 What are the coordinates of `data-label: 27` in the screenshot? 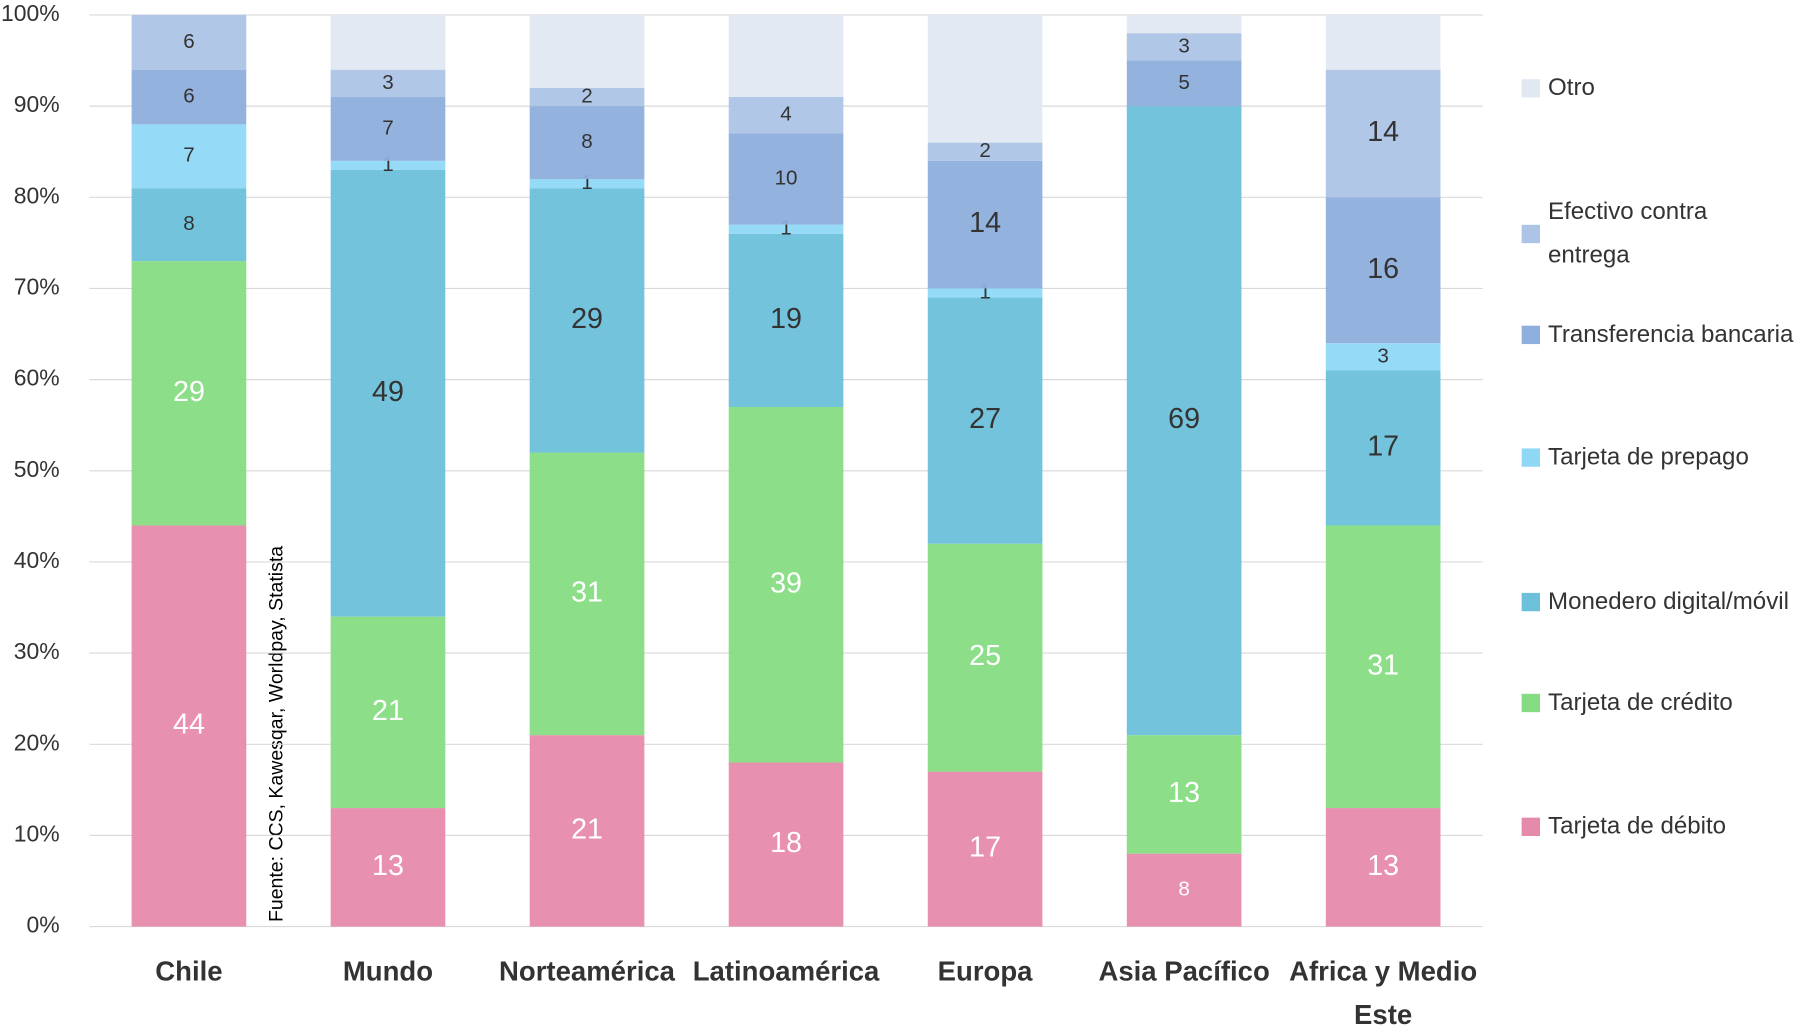 It's located at (985, 419).